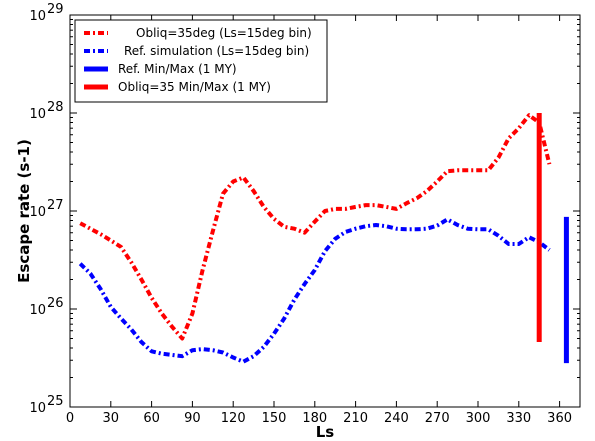  Describe the element at coordinates (274, 418) in the screenshot. I see `x-tick-label: 150` at that location.